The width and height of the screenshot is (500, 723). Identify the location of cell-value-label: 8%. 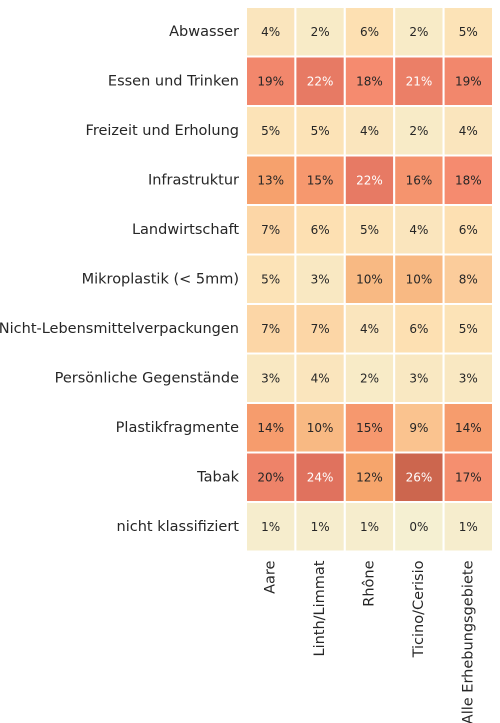
(468, 279).